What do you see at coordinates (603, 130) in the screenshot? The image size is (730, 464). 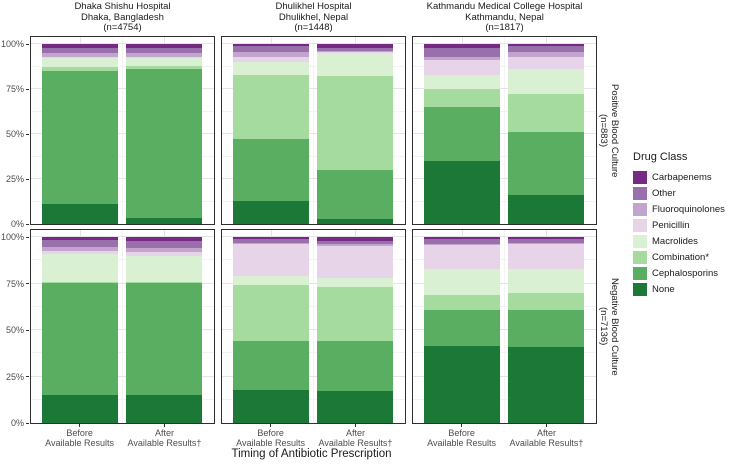 I see `facet-row-label-line: (n=883)` at bounding box center [603, 130].